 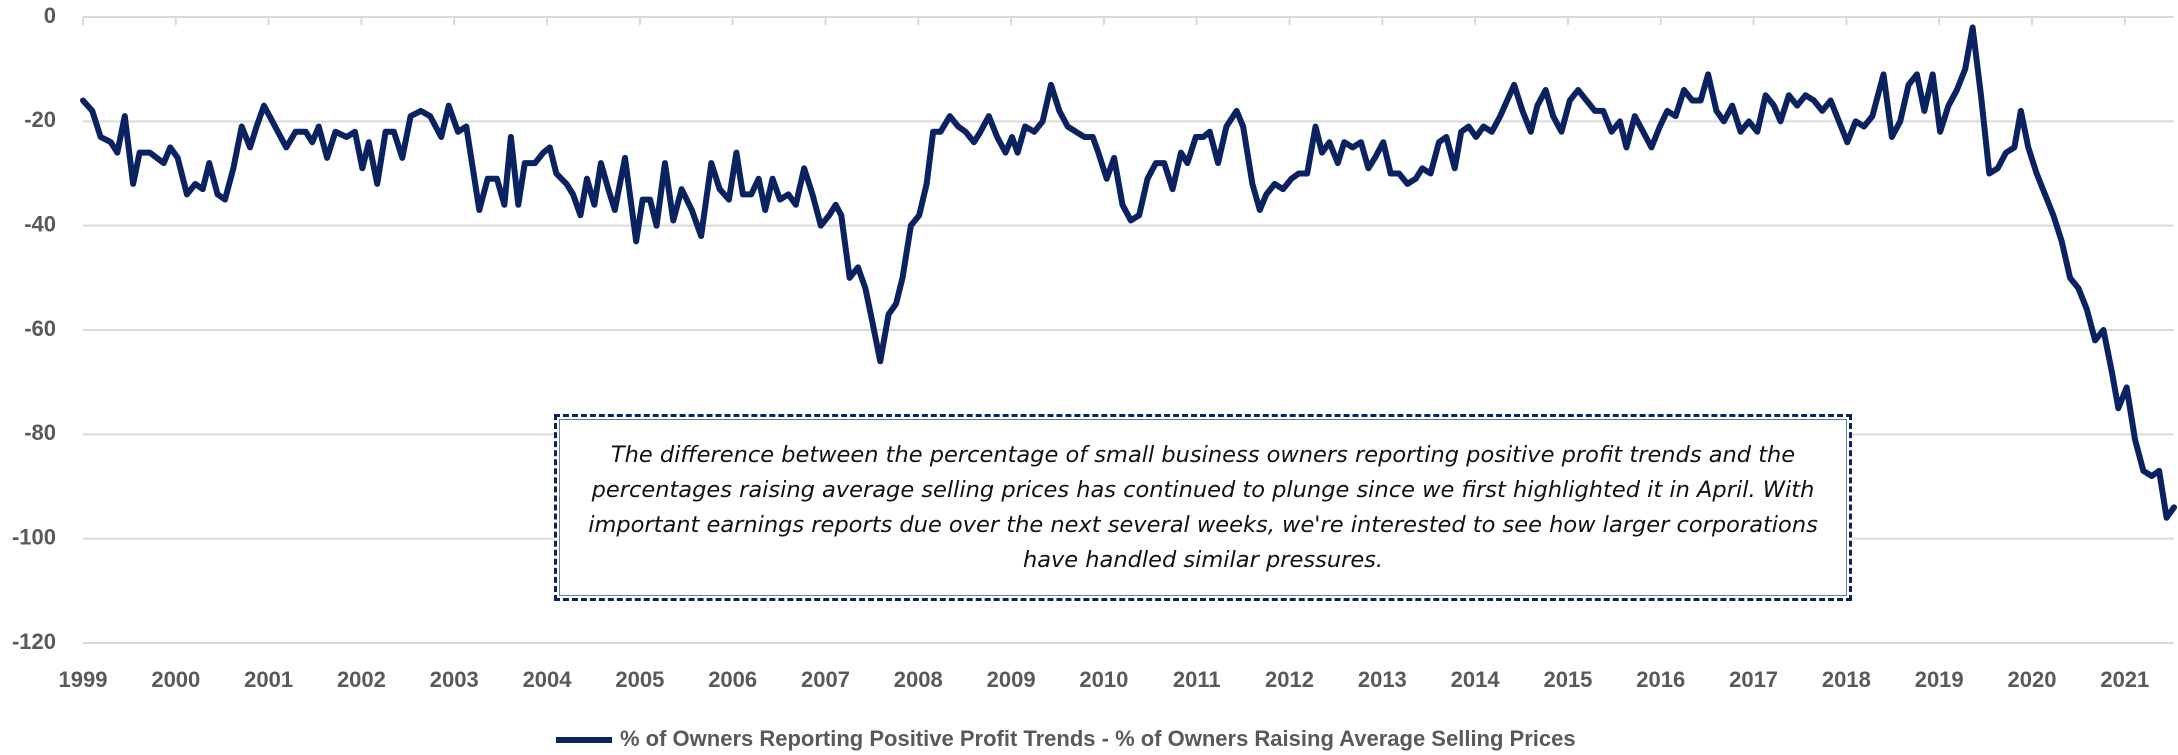 I want to click on x-tick-label: 2010, so click(x=1103, y=679).